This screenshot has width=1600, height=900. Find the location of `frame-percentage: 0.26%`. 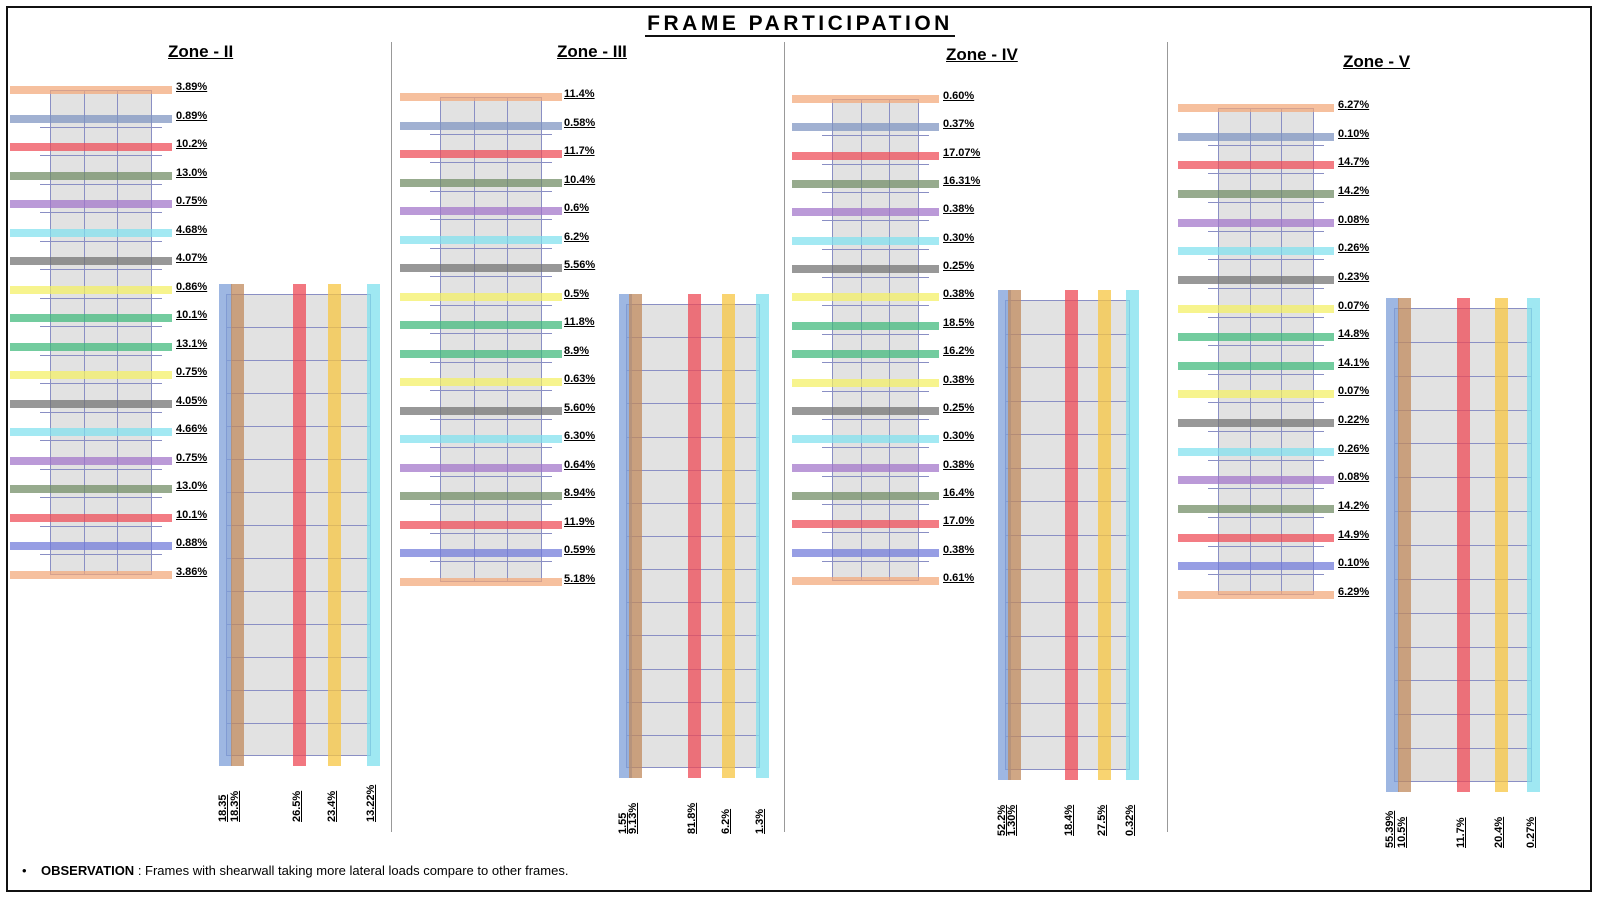

frame-percentage: 0.26% is located at coordinates (1354, 448).